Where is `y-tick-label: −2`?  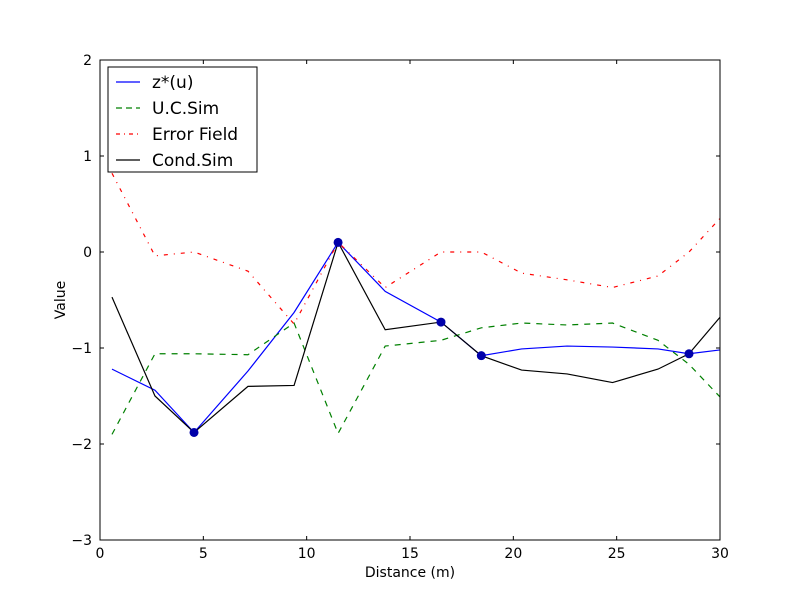 y-tick-label: −2 is located at coordinates (81, 445).